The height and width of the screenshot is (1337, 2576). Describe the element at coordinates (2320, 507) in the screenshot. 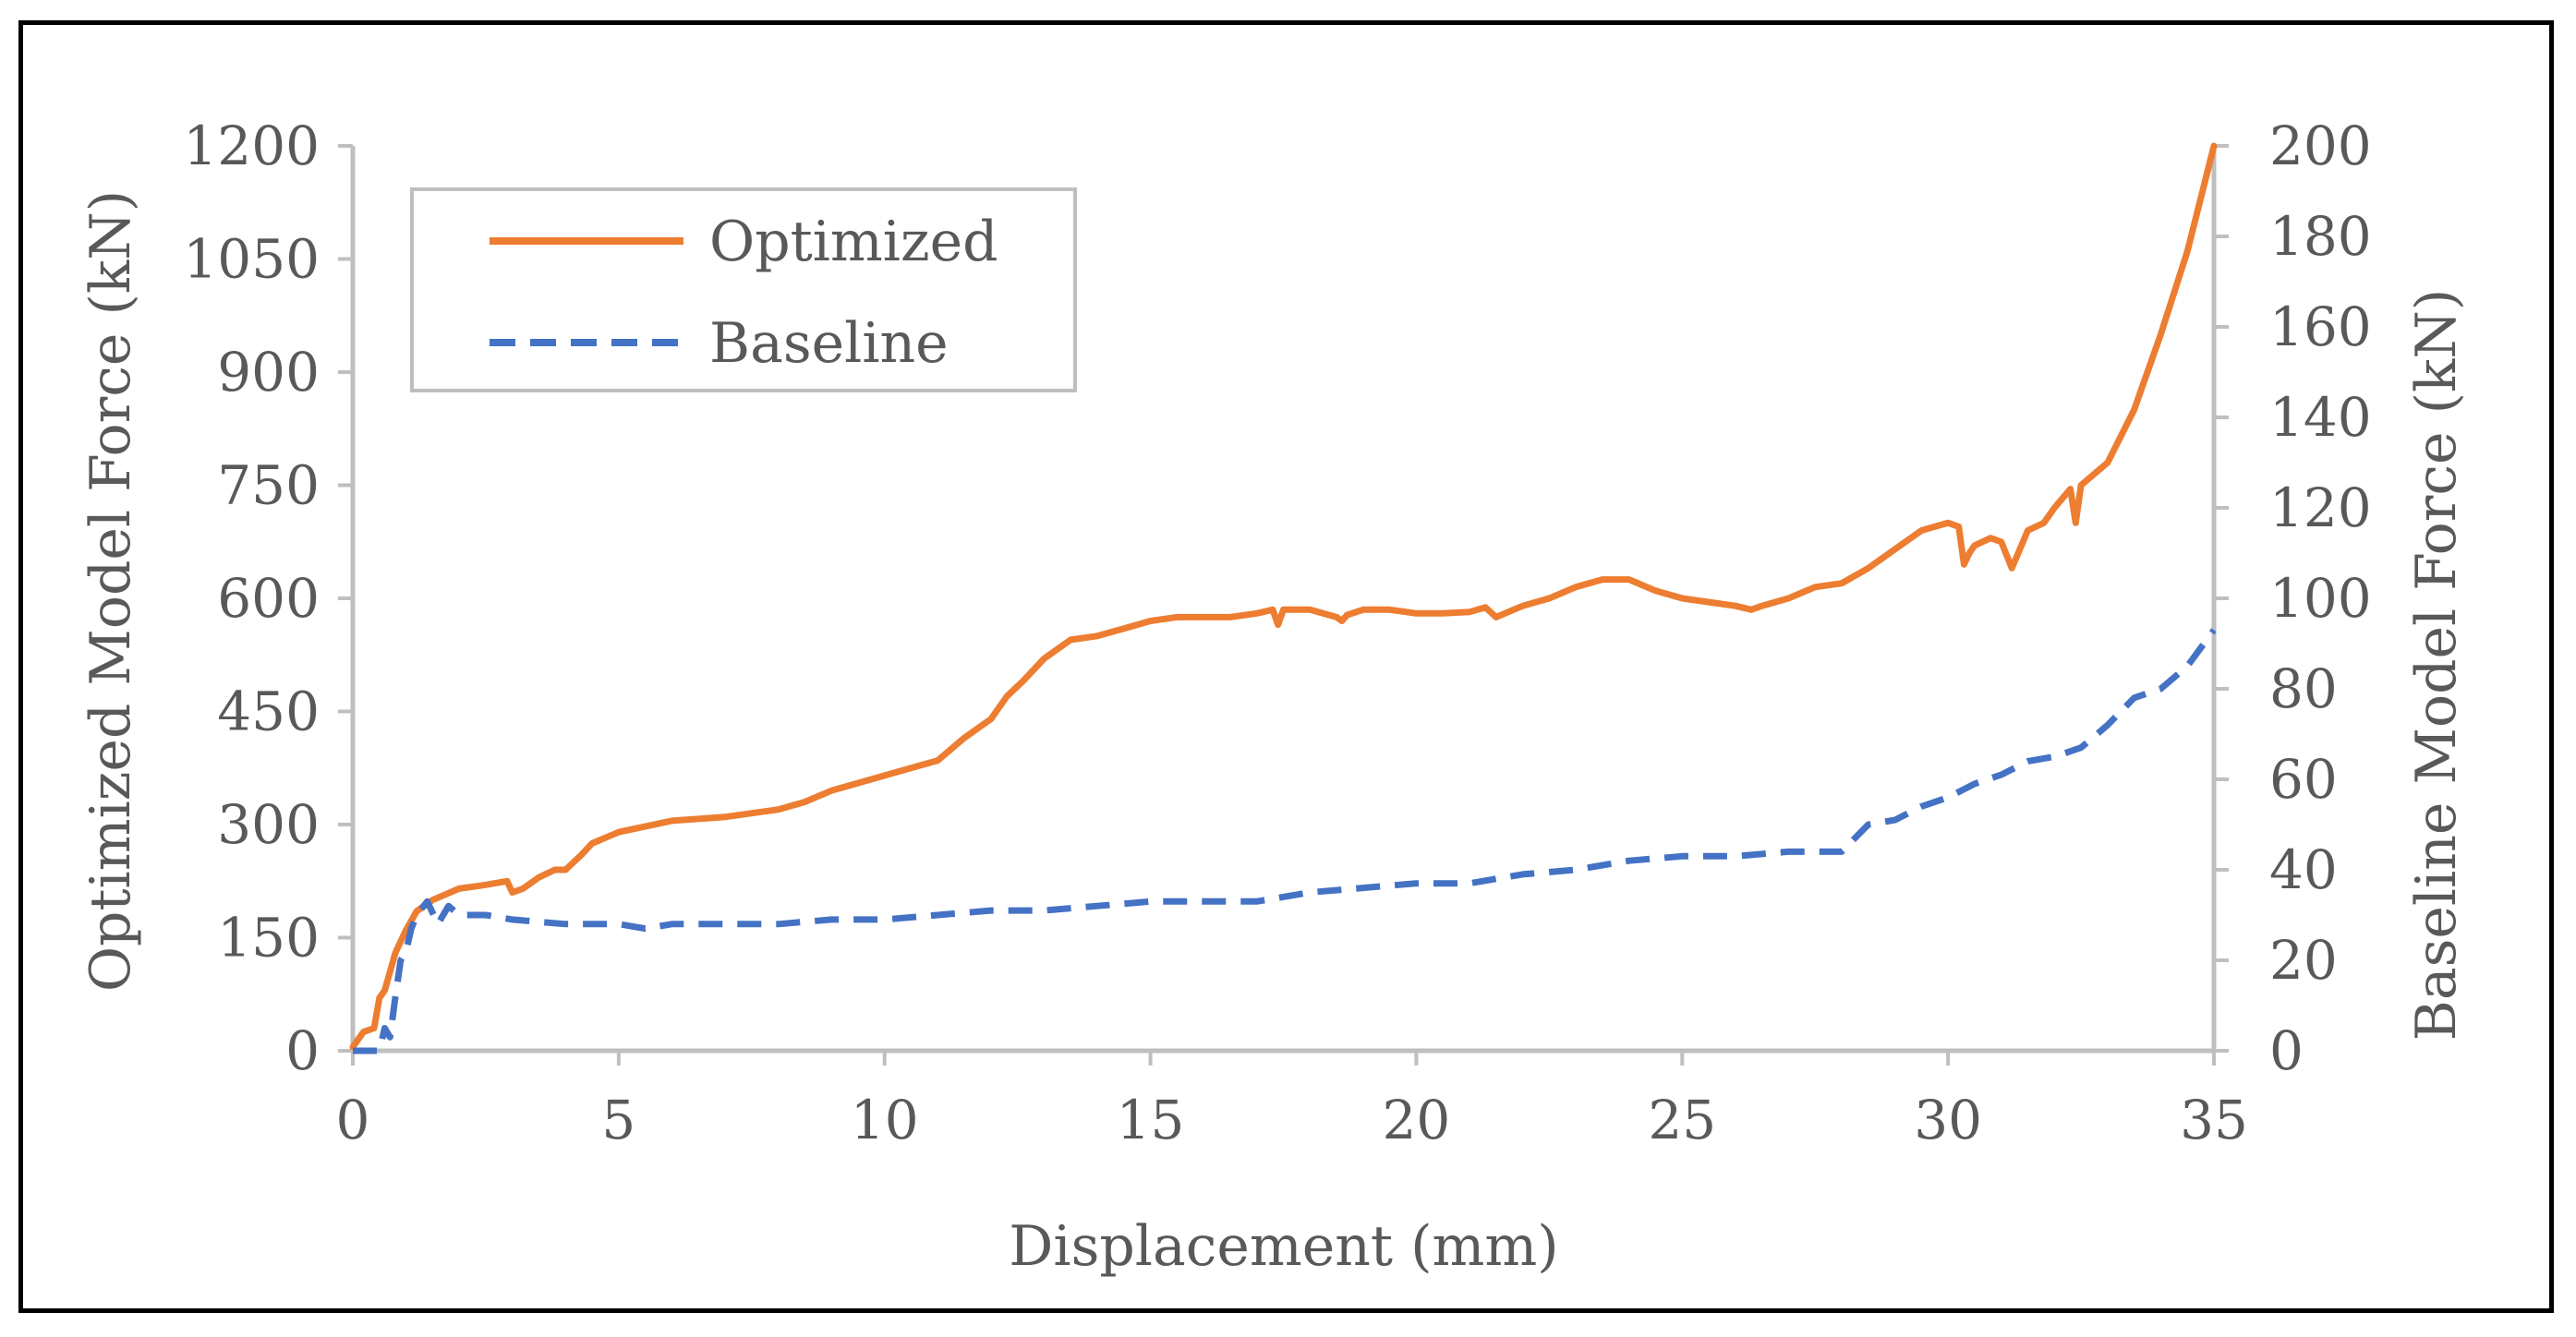

I see `y2-tick-label: 120` at that location.